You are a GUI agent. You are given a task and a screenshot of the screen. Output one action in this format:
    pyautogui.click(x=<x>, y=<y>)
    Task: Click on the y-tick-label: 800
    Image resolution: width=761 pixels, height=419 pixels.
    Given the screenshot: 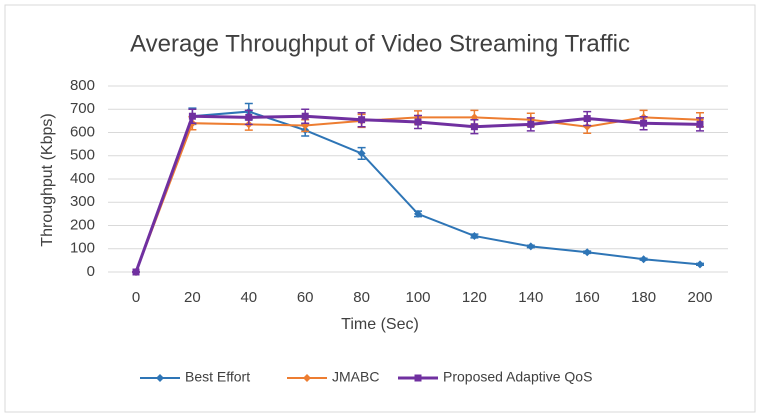 What is the action you would take?
    pyautogui.click(x=82, y=85)
    